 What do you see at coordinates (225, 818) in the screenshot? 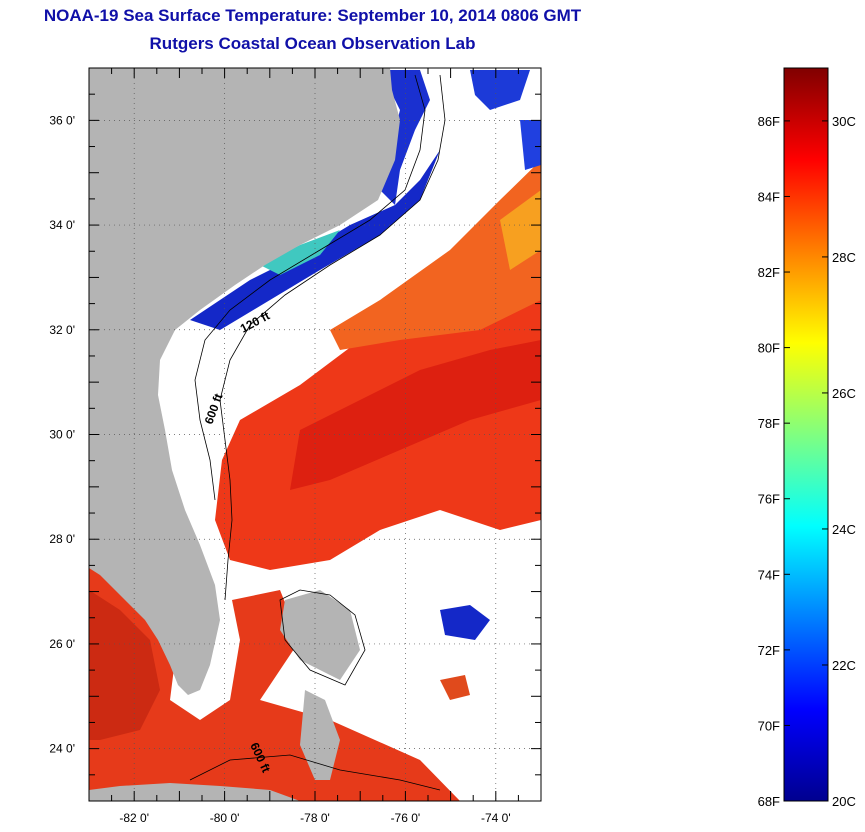
I see `lon-tick-label: -80 0'` at bounding box center [225, 818].